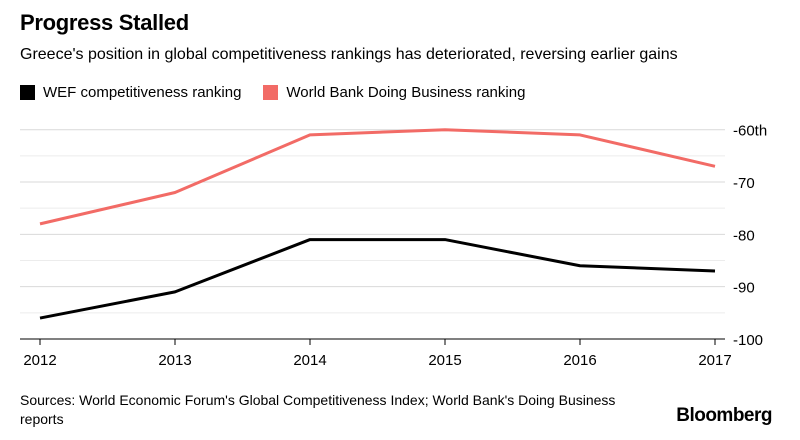 The width and height of the screenshot is (800, 440). What do you see at coordinates (377, 354) in the screenshot?
I see `x-axis: 2012 2013 2014 2015 2016 2017` at bounding box center [377, 354].